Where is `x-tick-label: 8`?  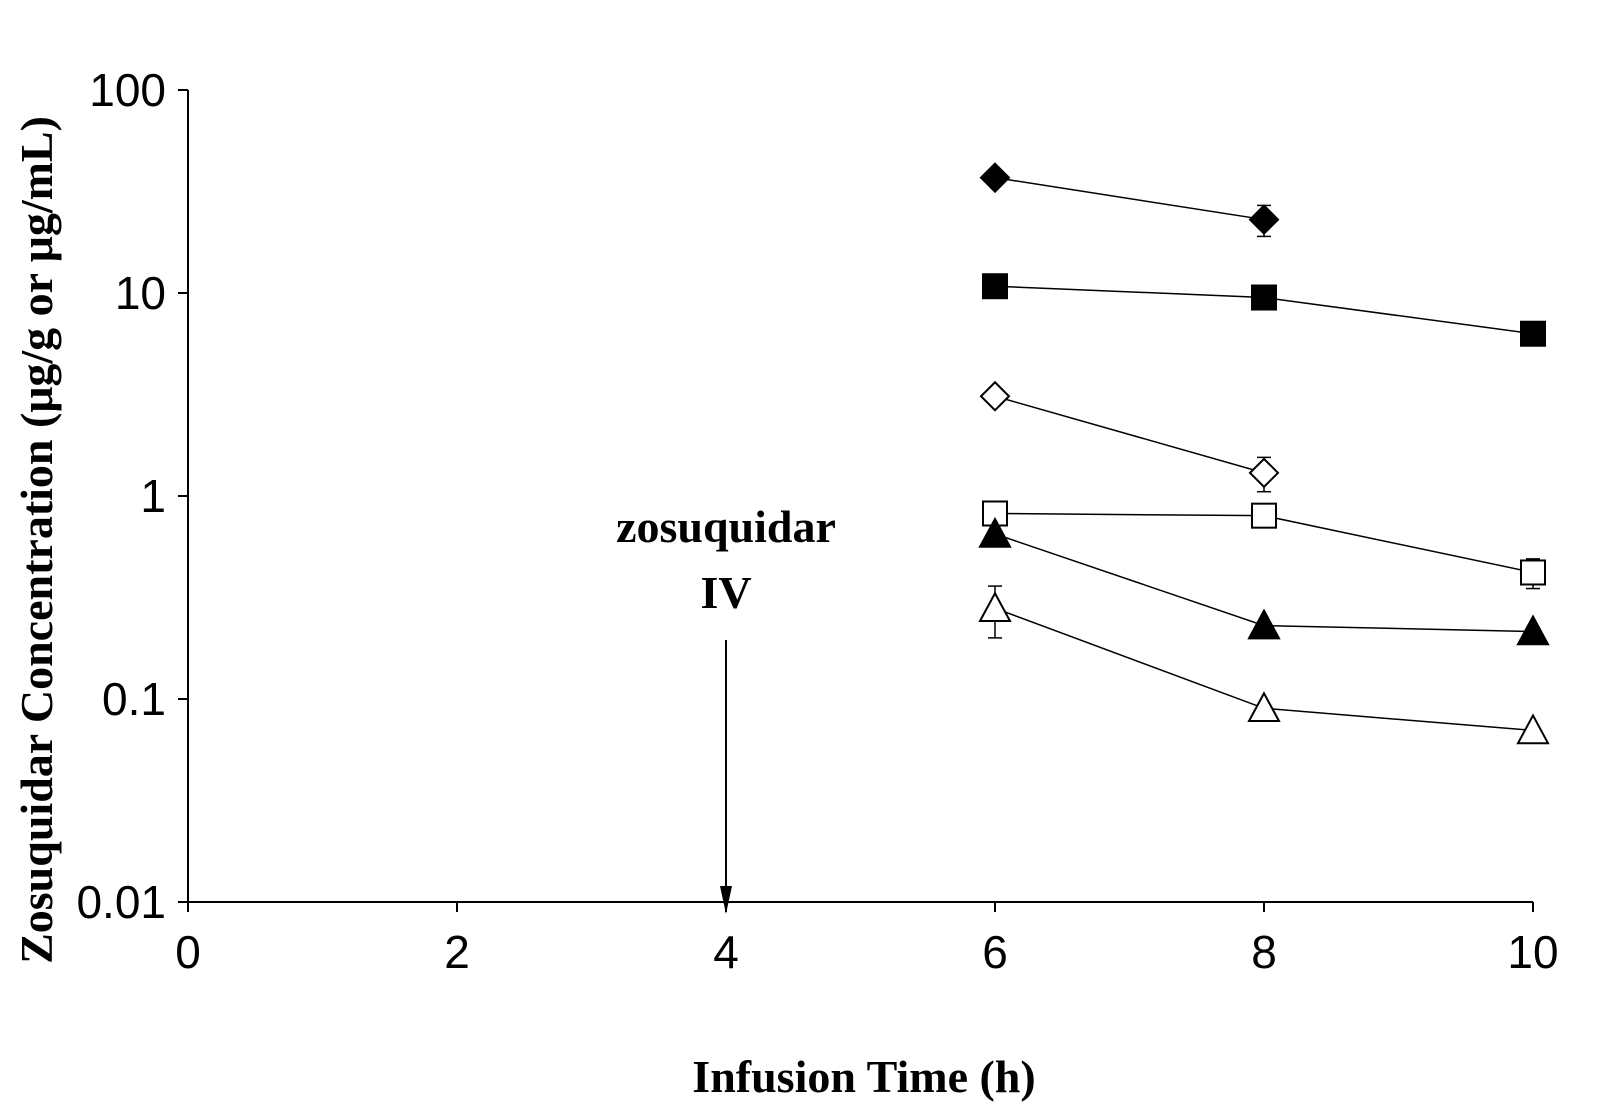 x-tick-label: 8 is located at coordinates (1264, 952).